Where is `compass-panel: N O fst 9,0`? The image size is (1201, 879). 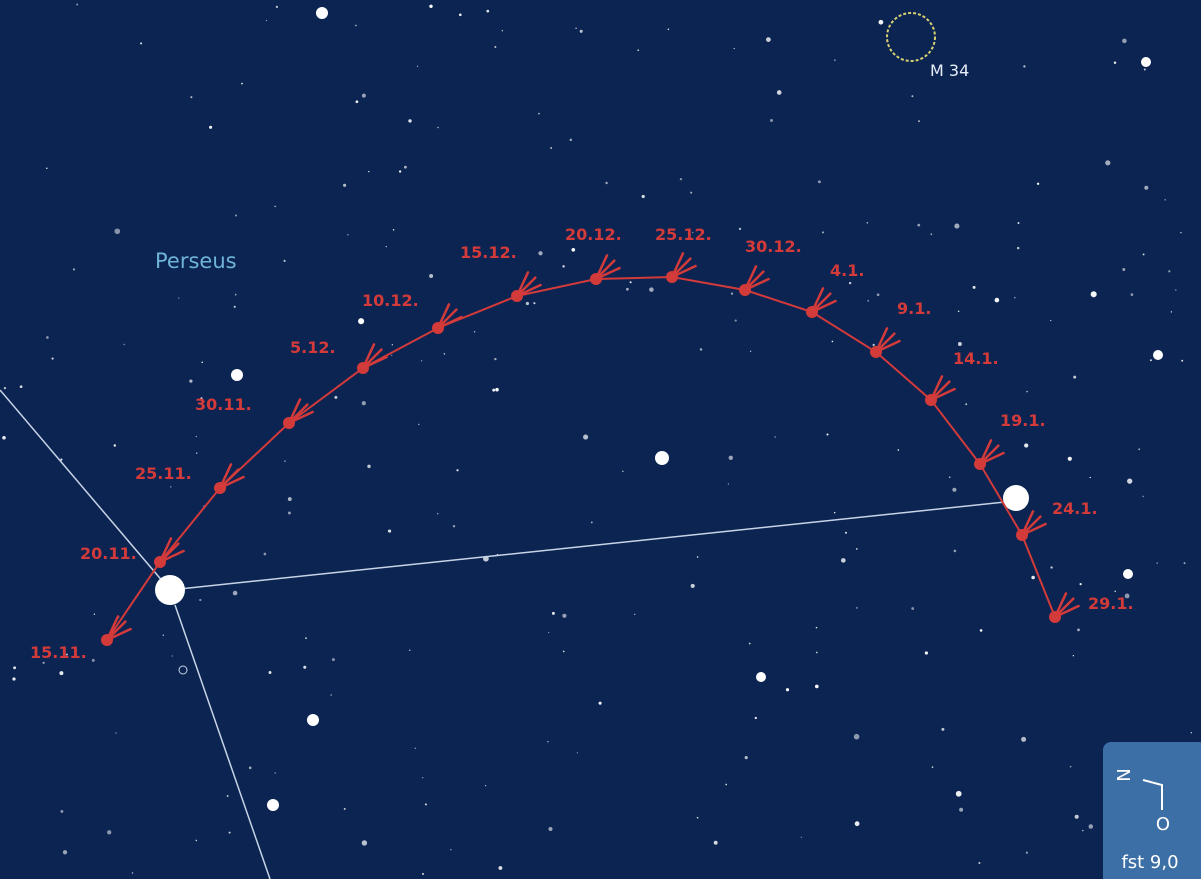 compass-panel: N O fst 9,0 is located at coordinates (1152, 810).